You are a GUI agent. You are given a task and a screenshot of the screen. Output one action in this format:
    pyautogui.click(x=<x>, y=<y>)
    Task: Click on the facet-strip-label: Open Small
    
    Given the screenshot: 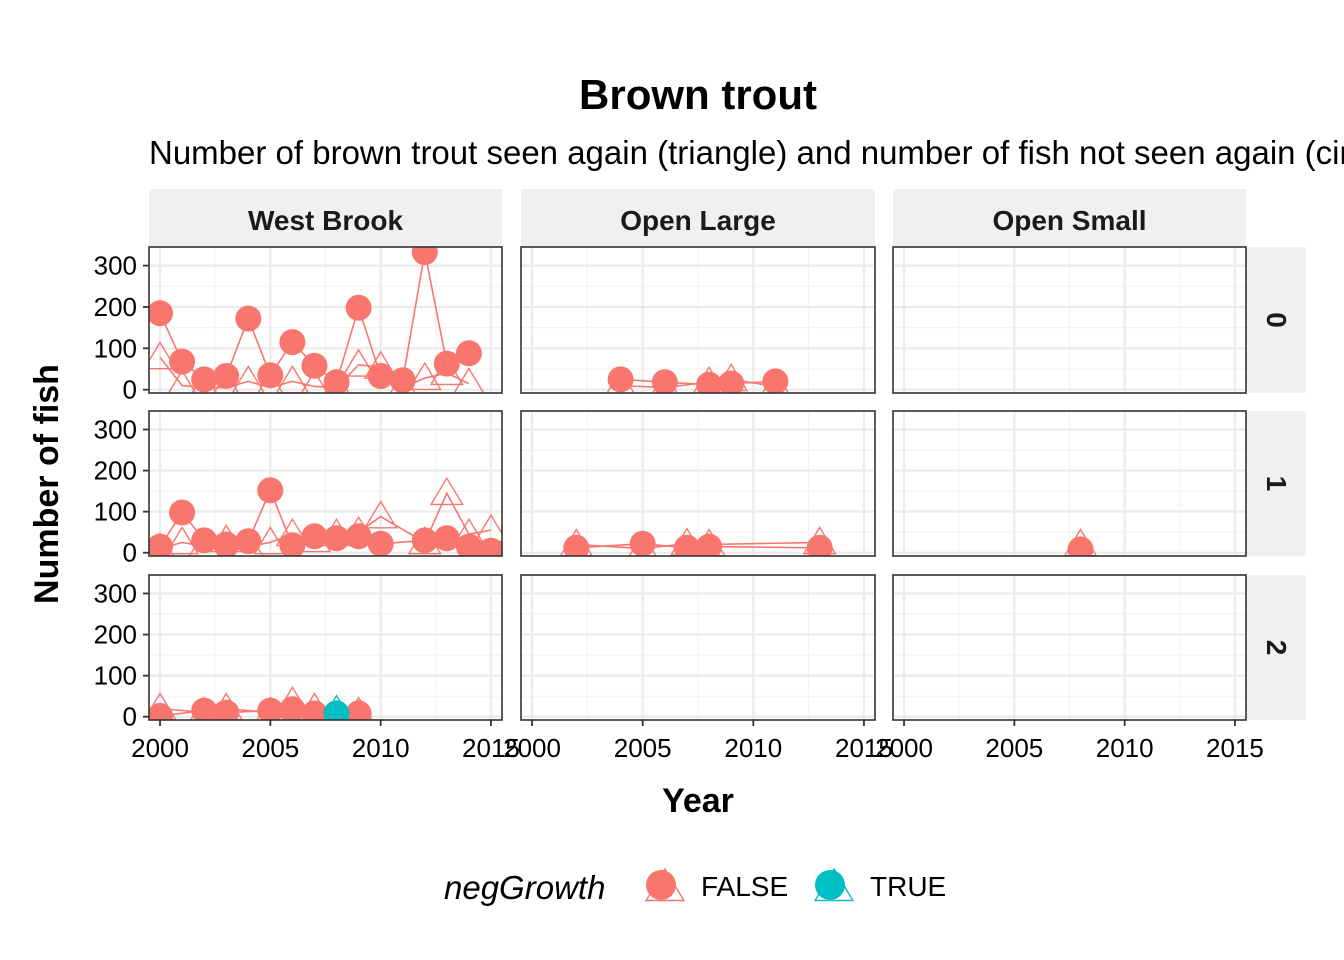 What is the action you would take?
    pyautogui.click(x=1069, y=220)
    